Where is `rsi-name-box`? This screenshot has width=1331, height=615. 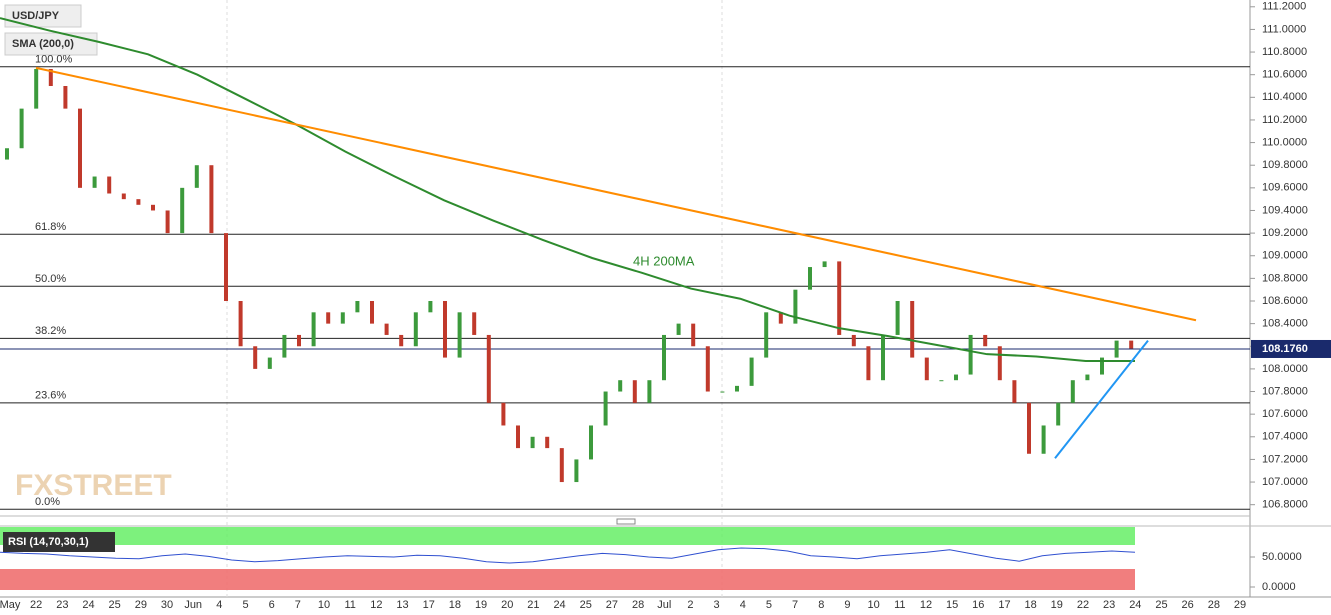
rsi-name-box is located at coordinates (59, 542).